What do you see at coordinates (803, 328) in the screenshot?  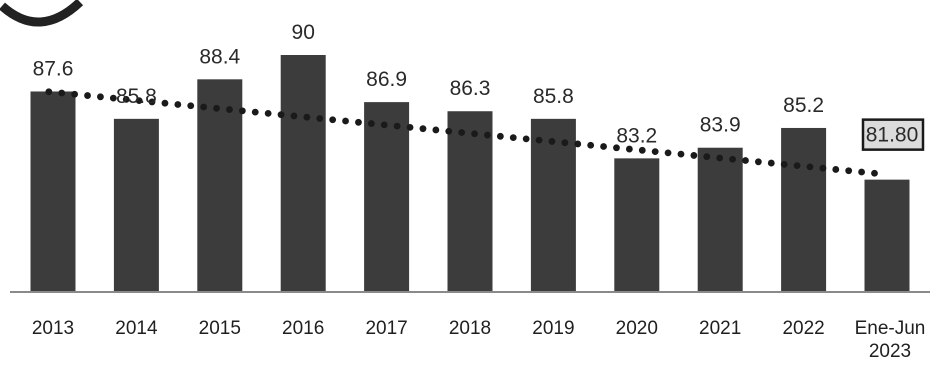 I see `x-tick-label: 2022` at bounding box center [803, 328].